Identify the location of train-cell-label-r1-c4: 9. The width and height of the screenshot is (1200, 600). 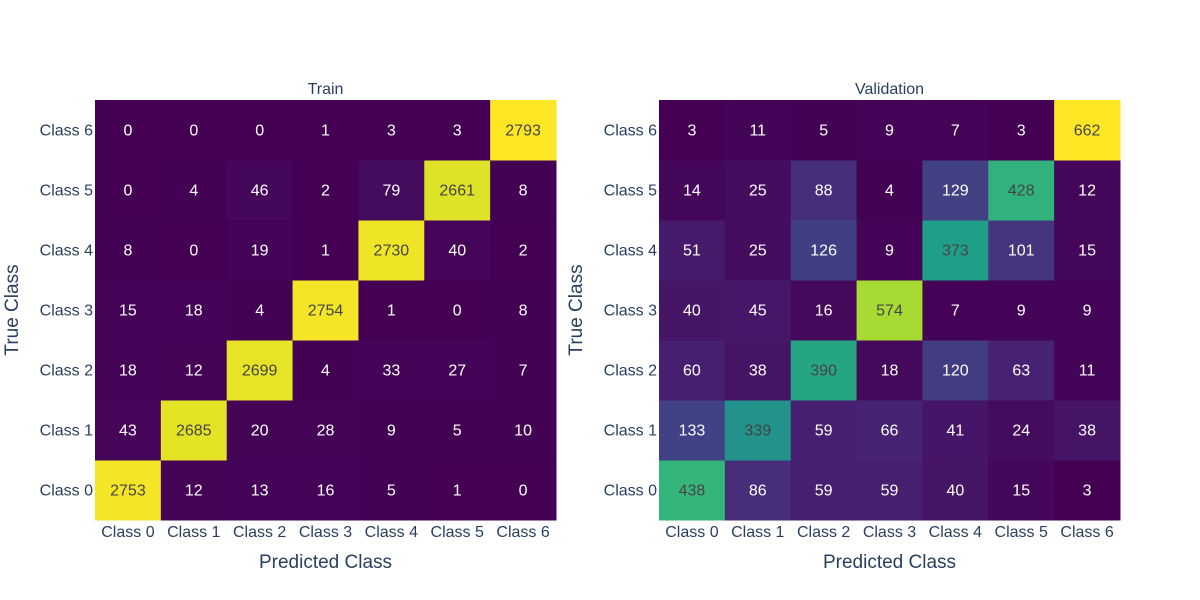
(391, 431).